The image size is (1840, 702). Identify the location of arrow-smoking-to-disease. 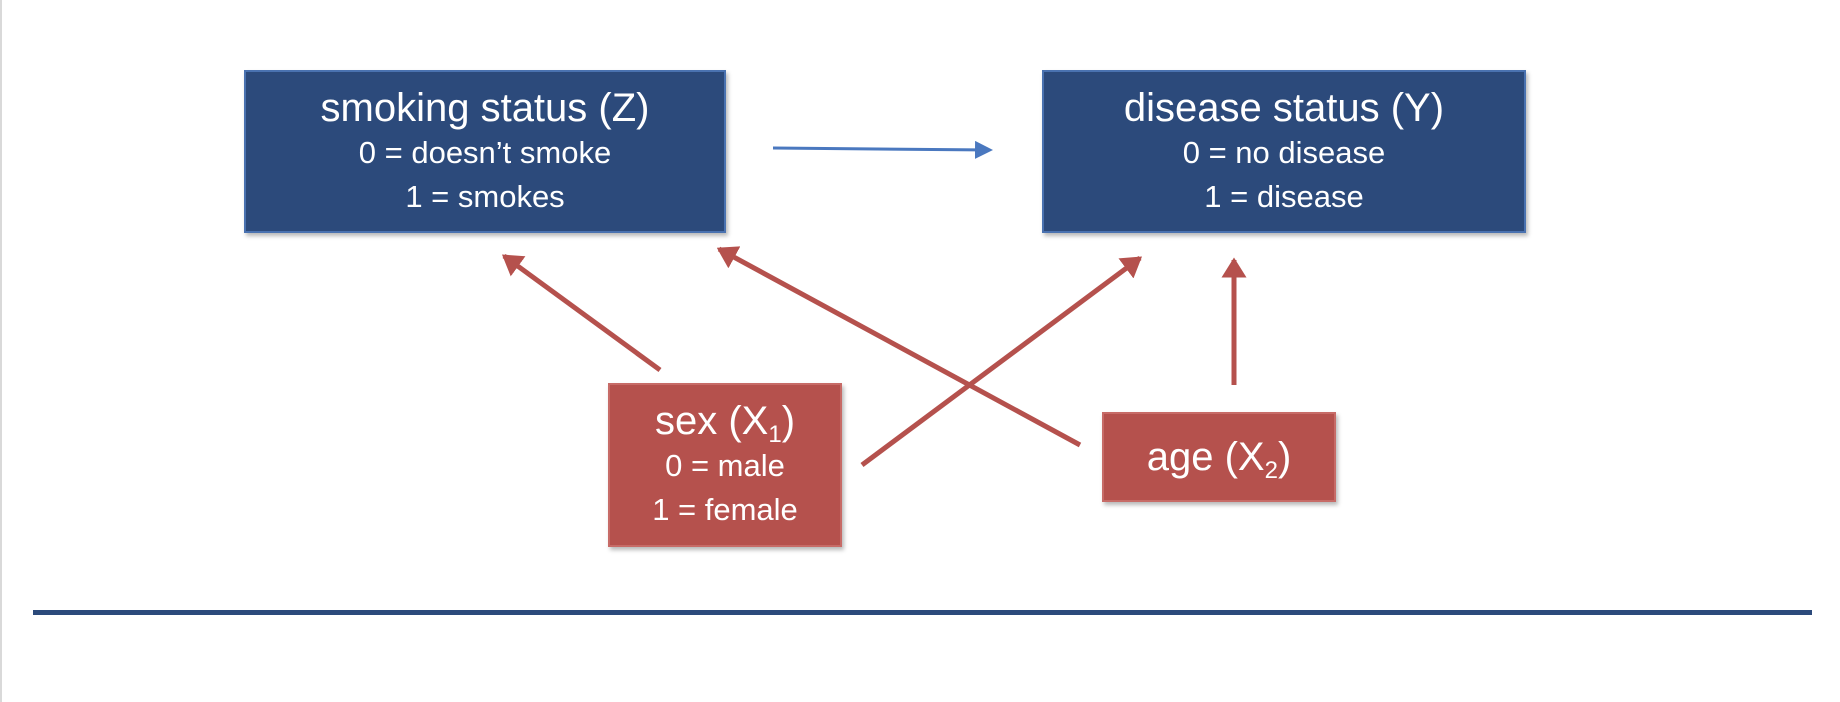
(882, 149).